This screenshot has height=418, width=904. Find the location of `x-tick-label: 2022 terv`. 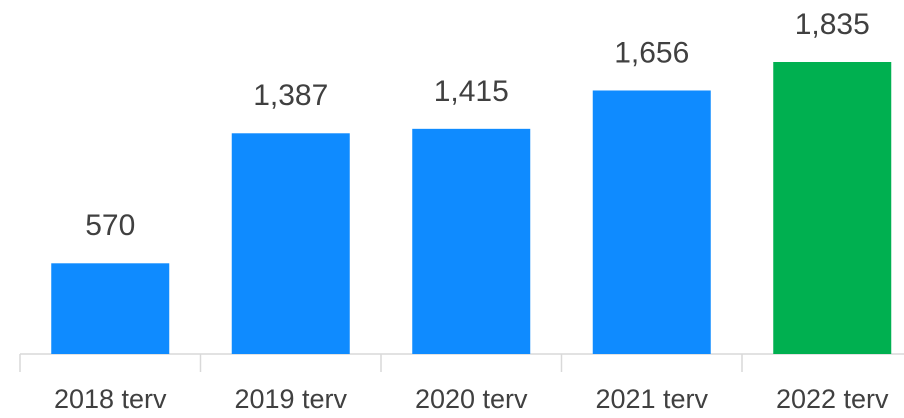

x-tick-label: 2022 terv is located at coordinates (832, 399).